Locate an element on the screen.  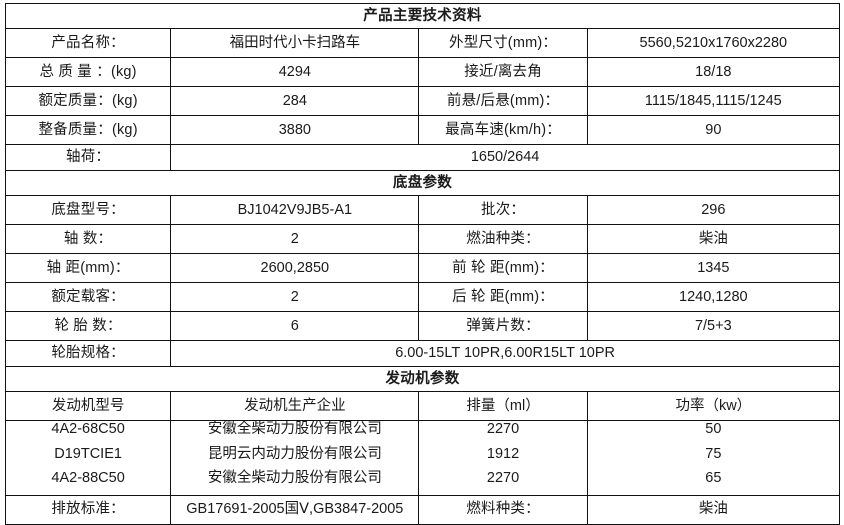
value-rated-passengers: 2 is located at coordinates (295, 297).